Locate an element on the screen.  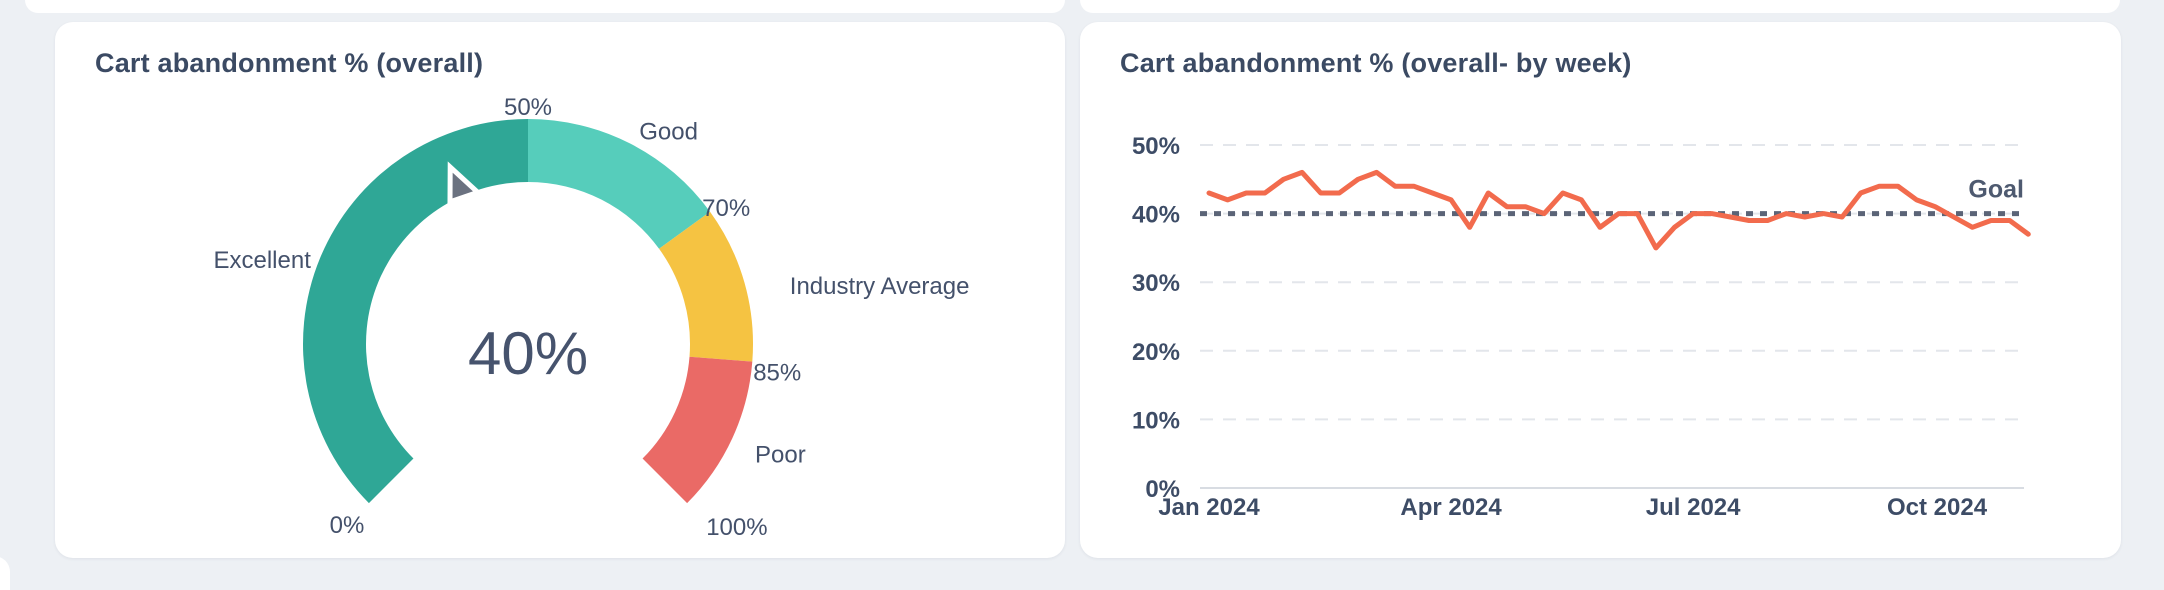
gauge-tick-label: 0% is located at coordinates (347, 525).